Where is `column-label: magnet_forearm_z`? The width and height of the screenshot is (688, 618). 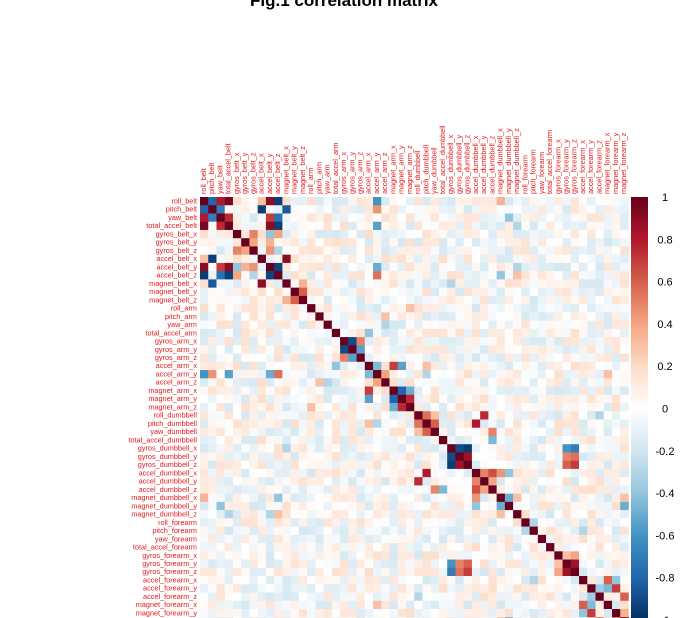 column-label: magnet_forearm_z is located at coordinates (623, 163).